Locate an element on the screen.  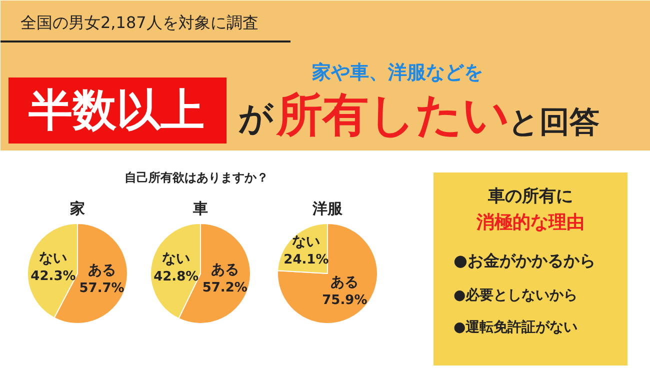
text: 自己所有欲はありますか？ is located at coordinates (196, 177).